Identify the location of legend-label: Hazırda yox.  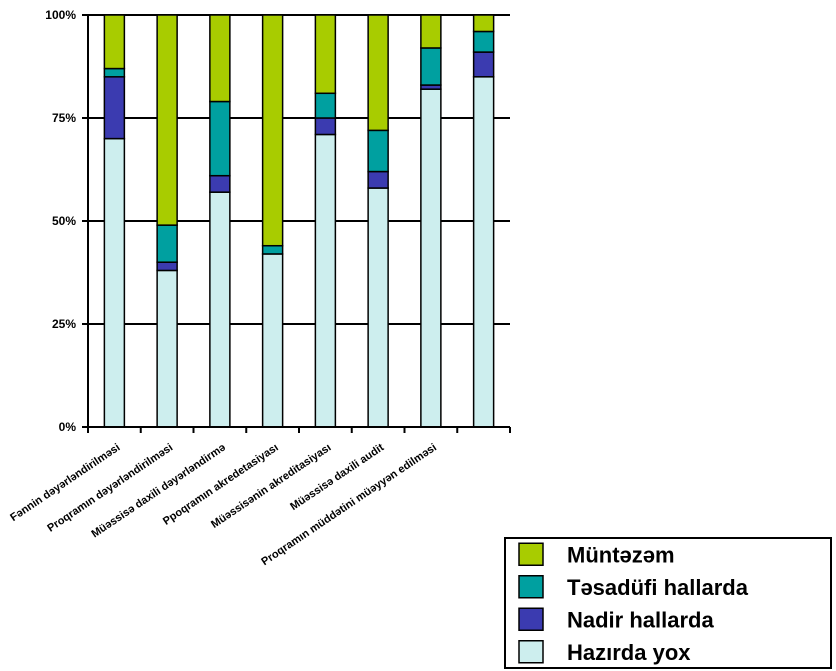
(629, 652).